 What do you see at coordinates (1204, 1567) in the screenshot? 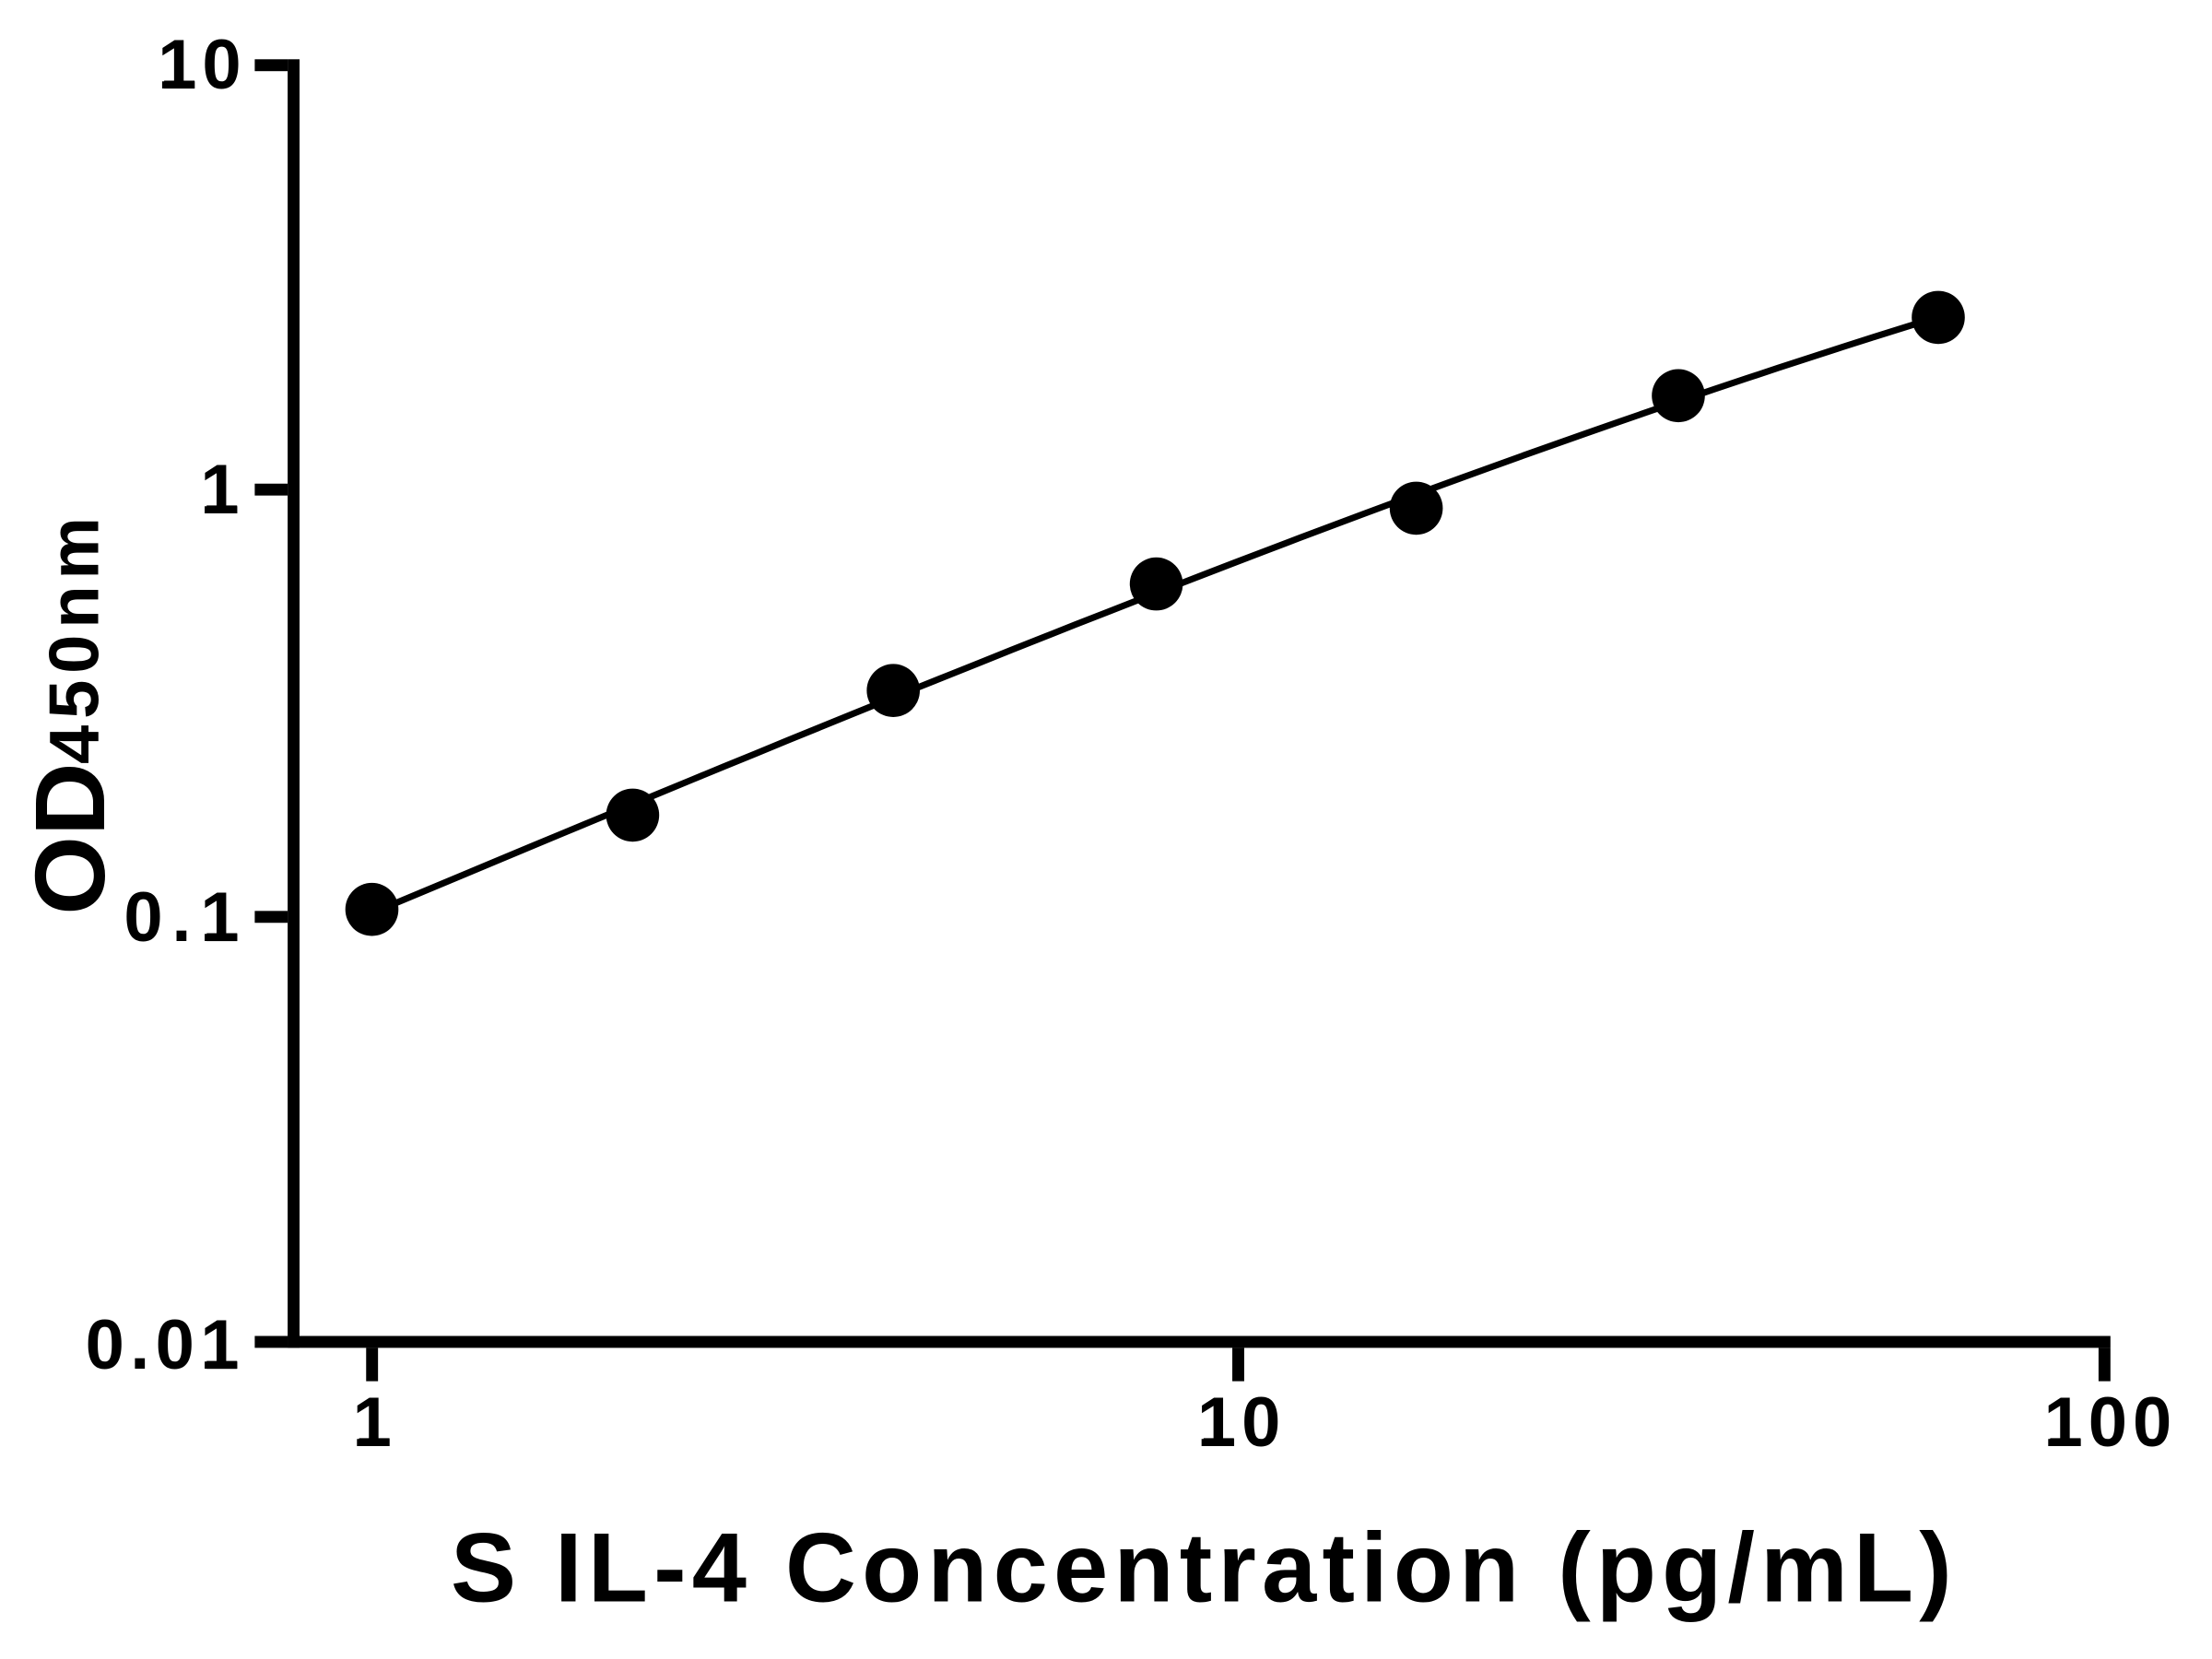
I see `svg-text: S IL-4 Concentration (pg/mL)` at bounding box center [1204, 1567].